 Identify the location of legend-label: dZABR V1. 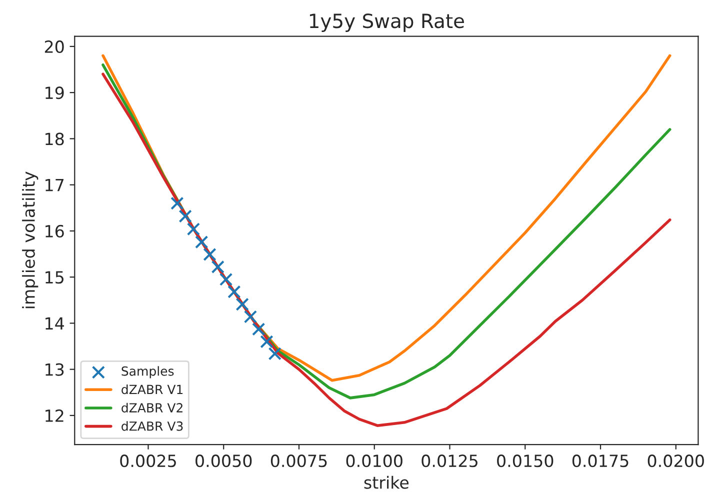
(152, 389).